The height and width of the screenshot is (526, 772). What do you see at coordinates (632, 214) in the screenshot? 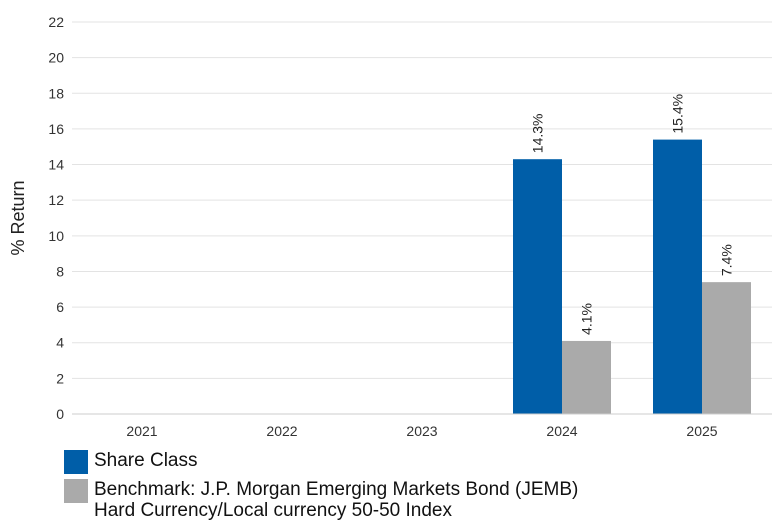
I see `data-labels: 14.3% 4.1% 15.4% 7.4%` at bounding box center [632, 214].